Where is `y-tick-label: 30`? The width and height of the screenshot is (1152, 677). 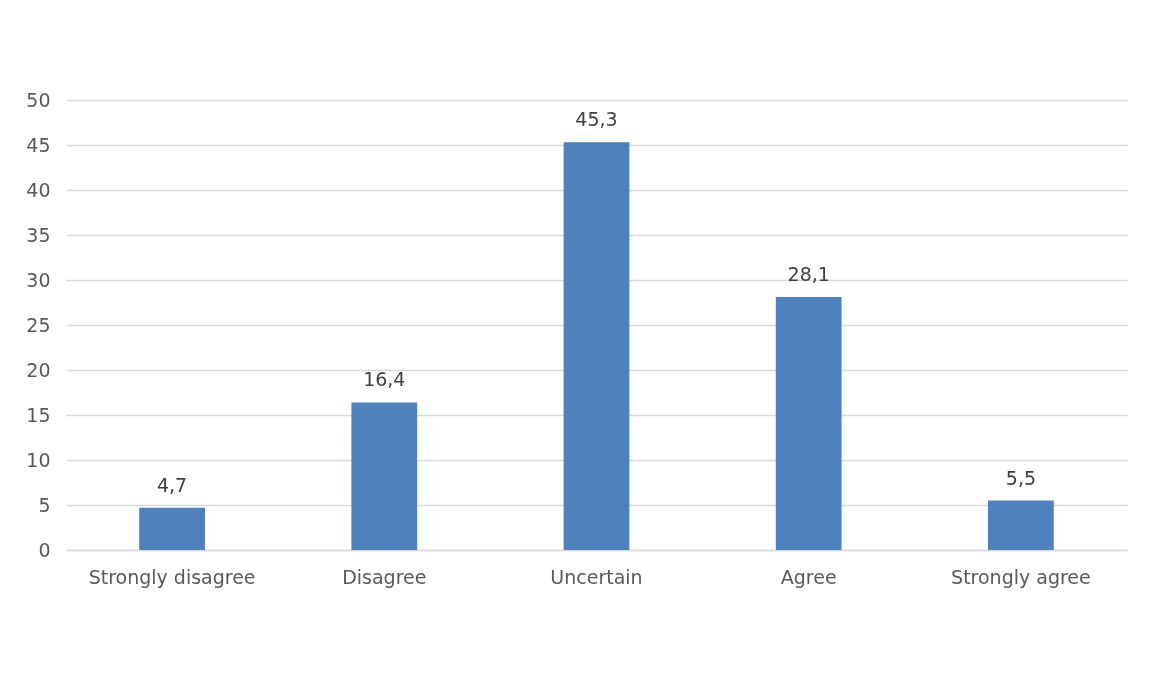 y-tick-label: 30 is located at coordinates (38, 279).